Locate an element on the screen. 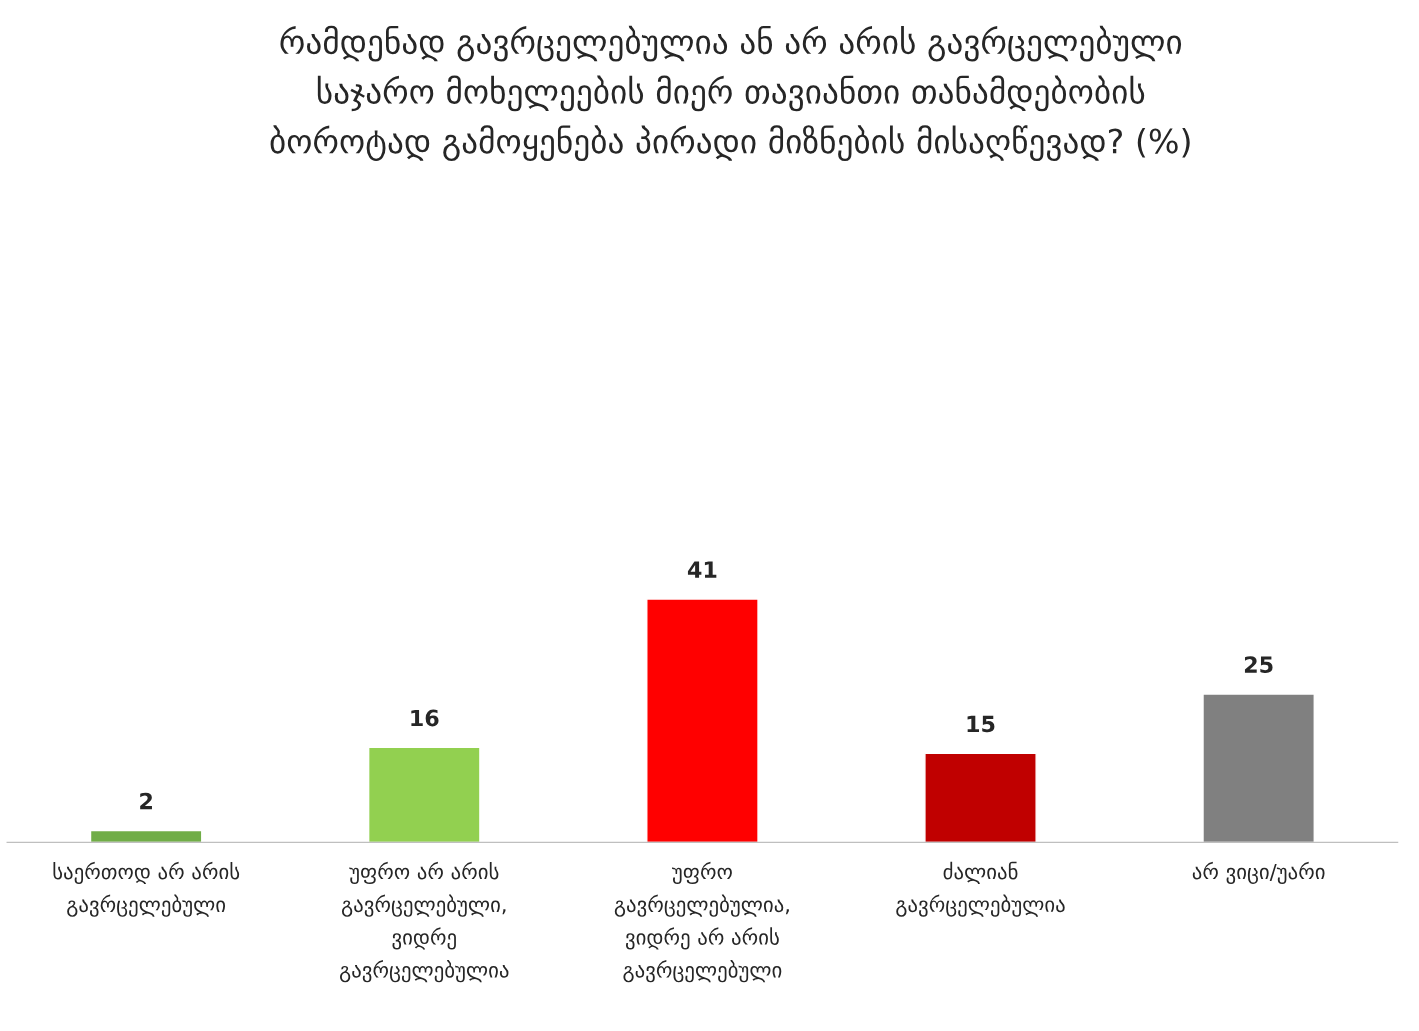 This screenshot has width=1419, height=1031. data-label: 25 is located at coordinates (1258, 664).